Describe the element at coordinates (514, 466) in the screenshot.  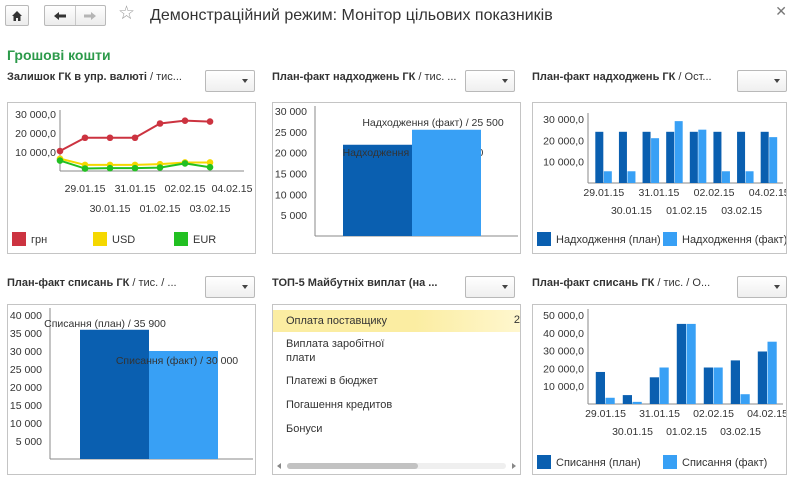
I see `scroll-right-icon` at that location.